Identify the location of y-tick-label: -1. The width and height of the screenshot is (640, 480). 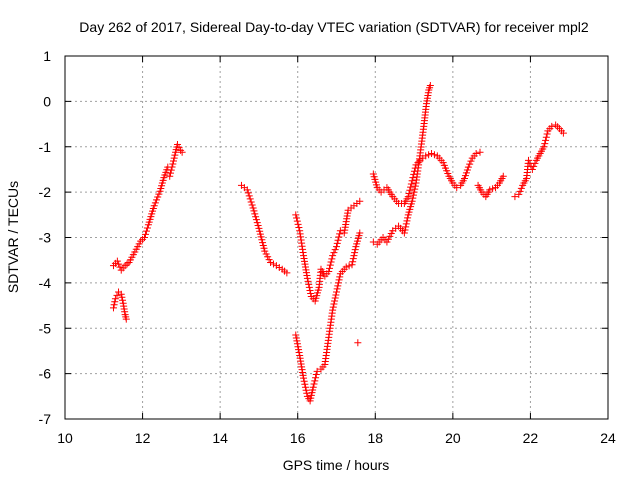
(45, 147).